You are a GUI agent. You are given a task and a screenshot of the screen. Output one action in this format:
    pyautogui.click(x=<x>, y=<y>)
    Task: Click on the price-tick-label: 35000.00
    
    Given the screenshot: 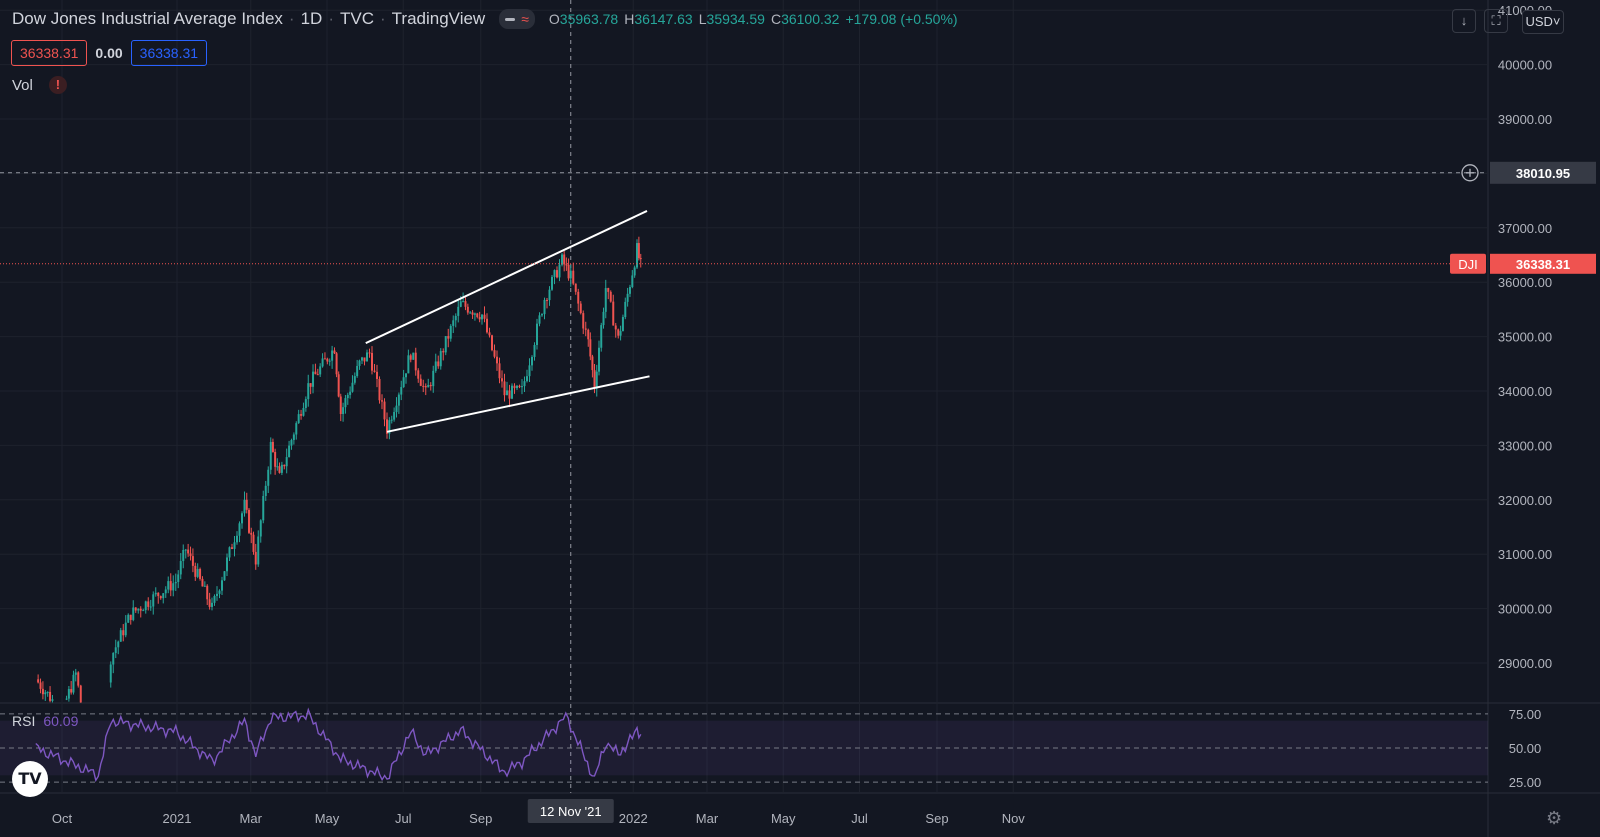 What is the action you would take?
    pyautogui.click(x=1525, y=337)
    